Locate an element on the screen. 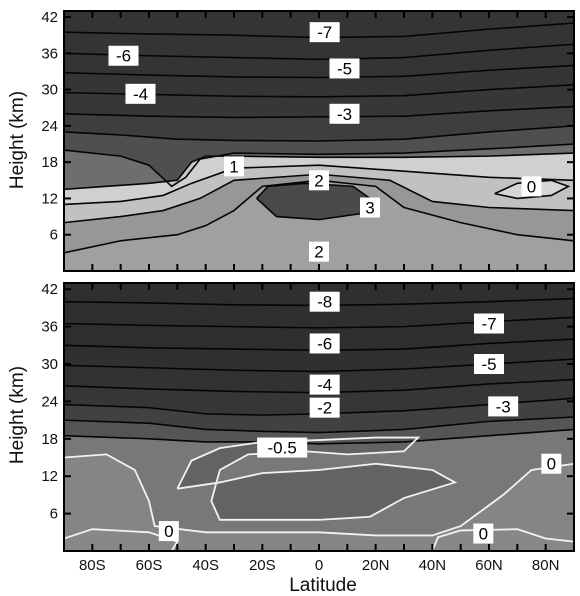 The height and width of the screenshot is (596, 580). x-tick-label: 20N is located at coordinates (376, 565).